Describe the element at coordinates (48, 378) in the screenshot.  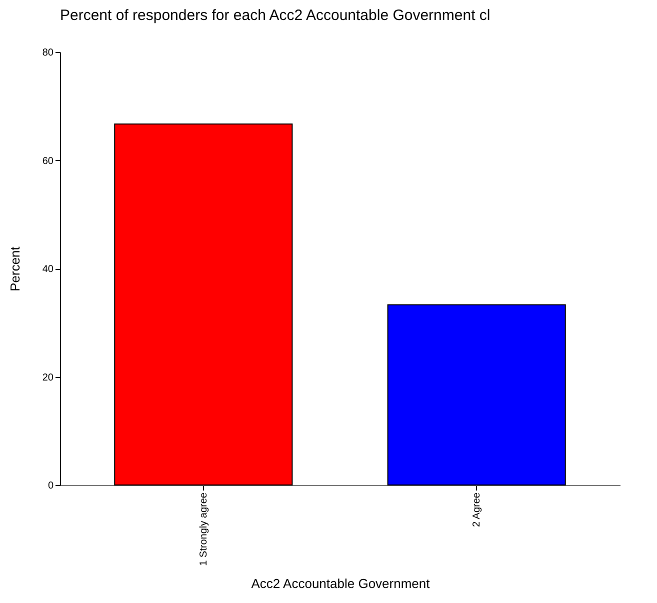
I see `y-tick-label: 20` at that location.